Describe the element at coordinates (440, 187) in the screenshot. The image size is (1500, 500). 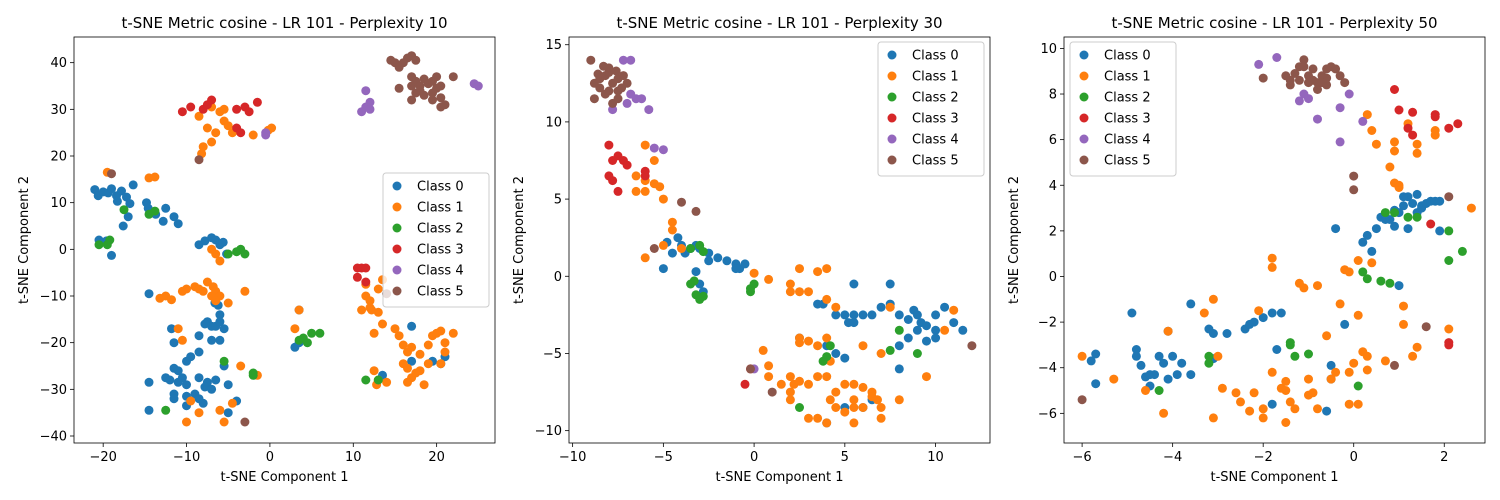
I see `legend-label: Class 0` at that location.